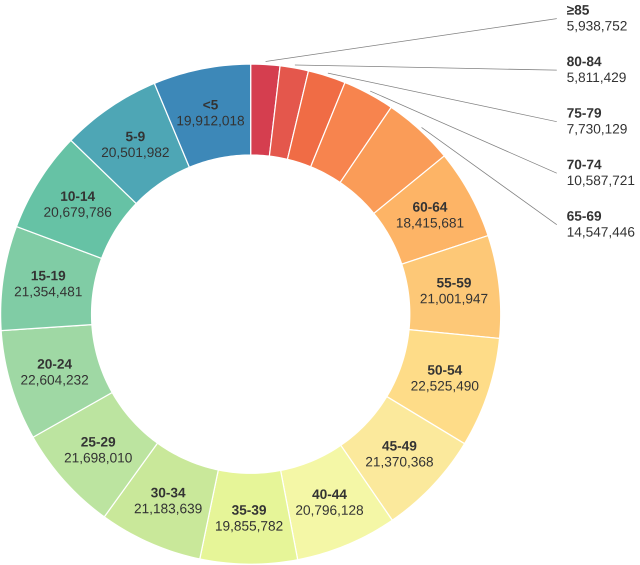 Image resolution: width=640 pixels, height=565 pixels. What do you see at coordinates (98, 458) in the screenshot?
I see `data-label: 21,698,010` at bounding box center [98, 458].